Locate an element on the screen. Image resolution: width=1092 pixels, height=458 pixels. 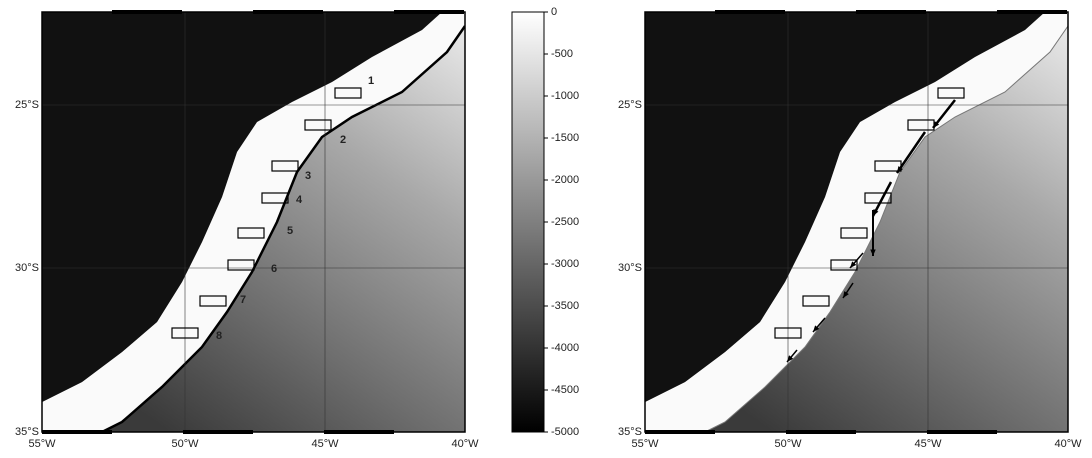
box-label: 4 is located at coordinates (299, 200).